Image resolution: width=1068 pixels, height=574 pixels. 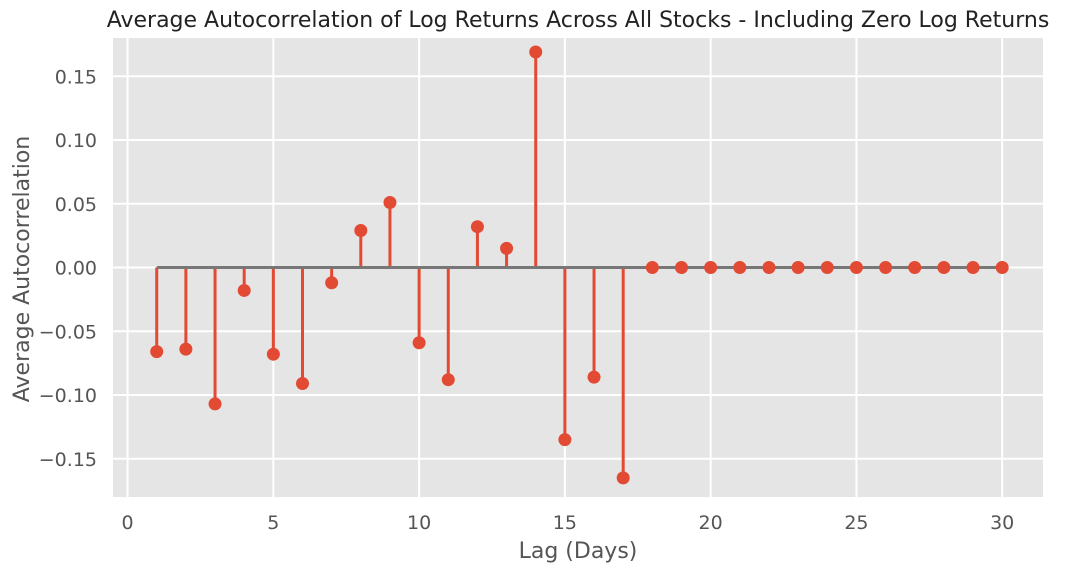 I want to click on x-axis-label: Lag (Days), so click(x=578, y=551).